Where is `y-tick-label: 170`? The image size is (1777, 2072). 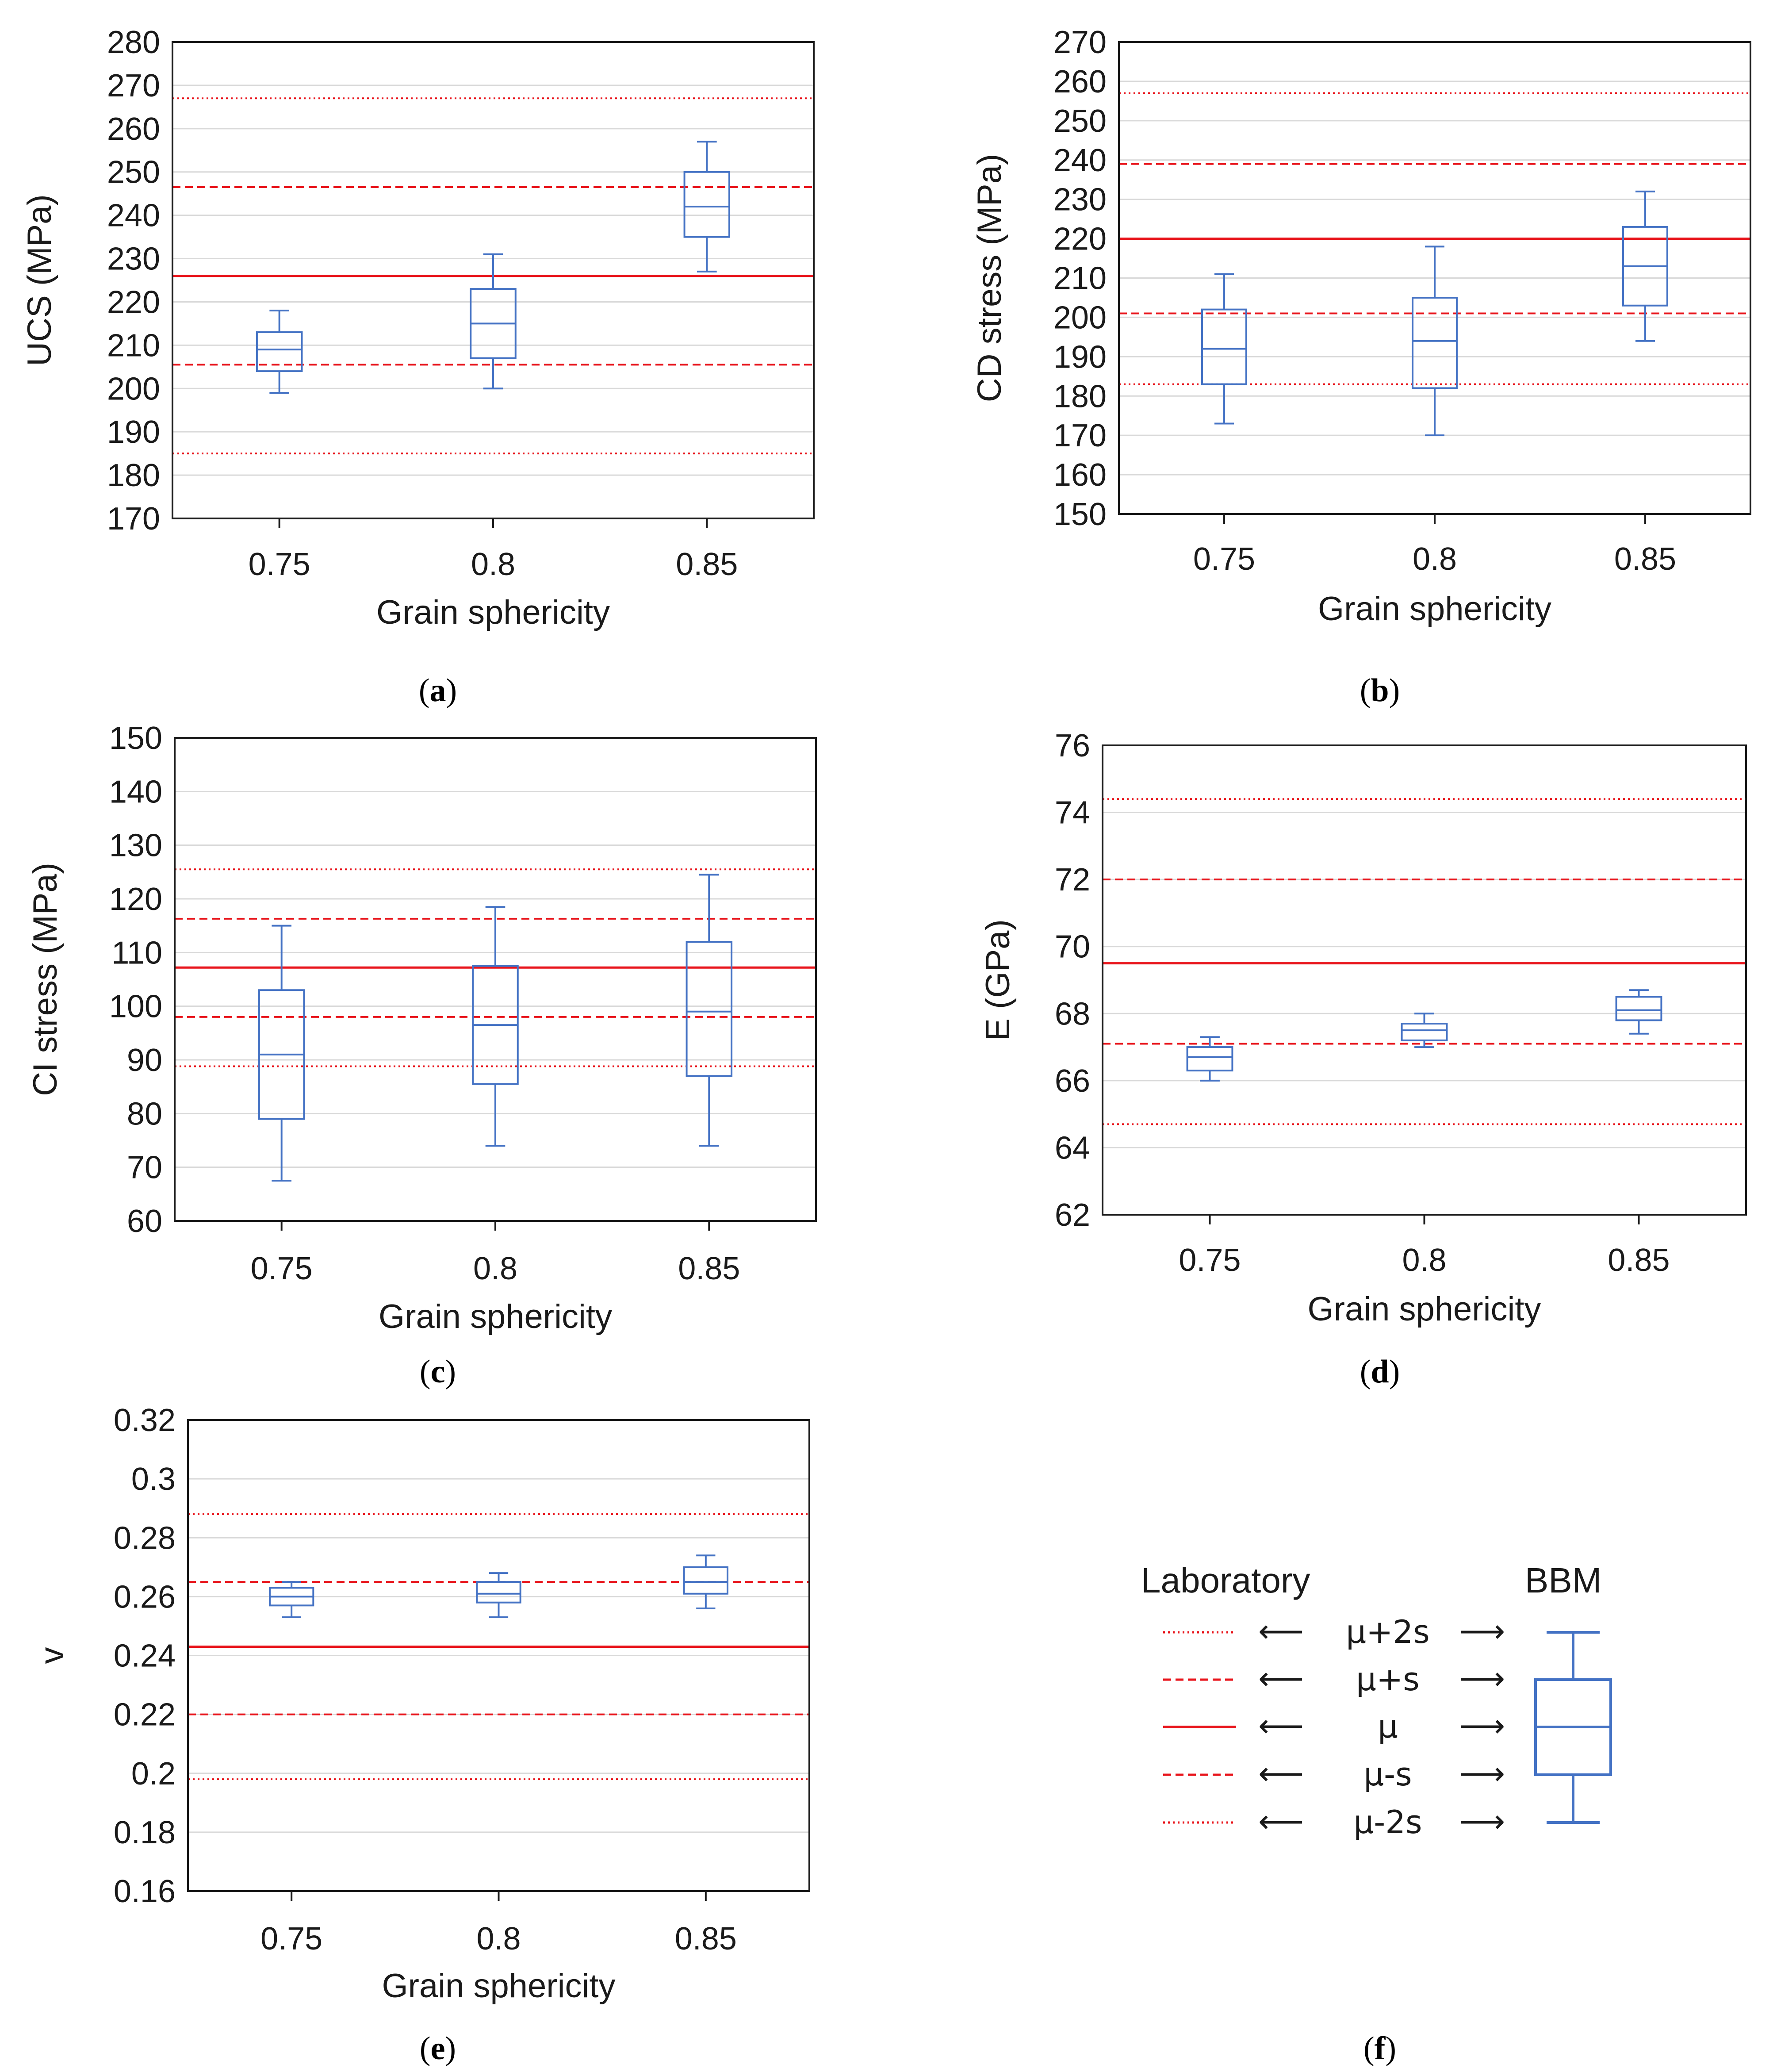 y-tick-label: 170 is located at coordinates (1080, 435).